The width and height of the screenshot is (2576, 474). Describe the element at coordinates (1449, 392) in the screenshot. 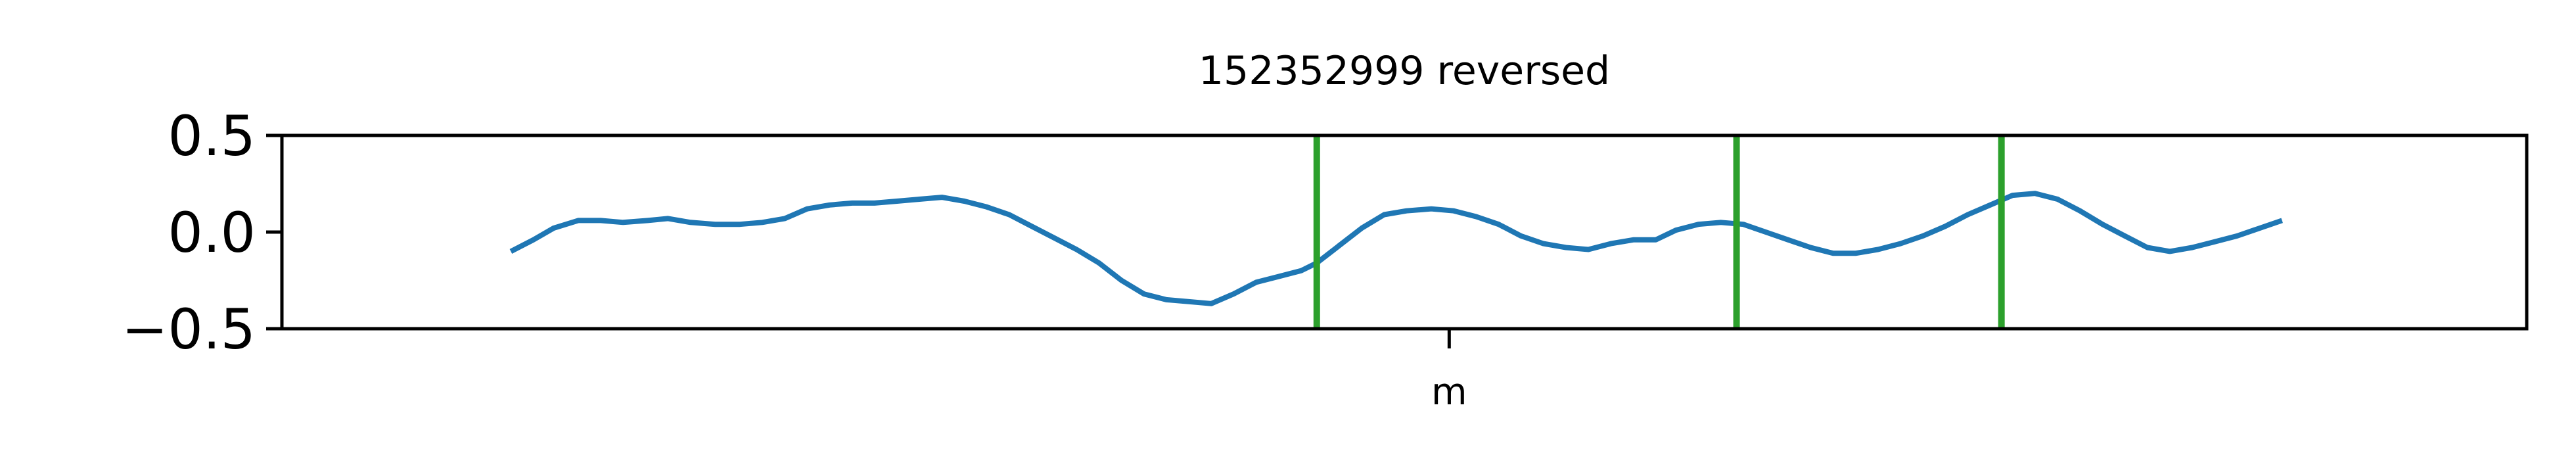

I see `x-tick-label-0: m` at that location.